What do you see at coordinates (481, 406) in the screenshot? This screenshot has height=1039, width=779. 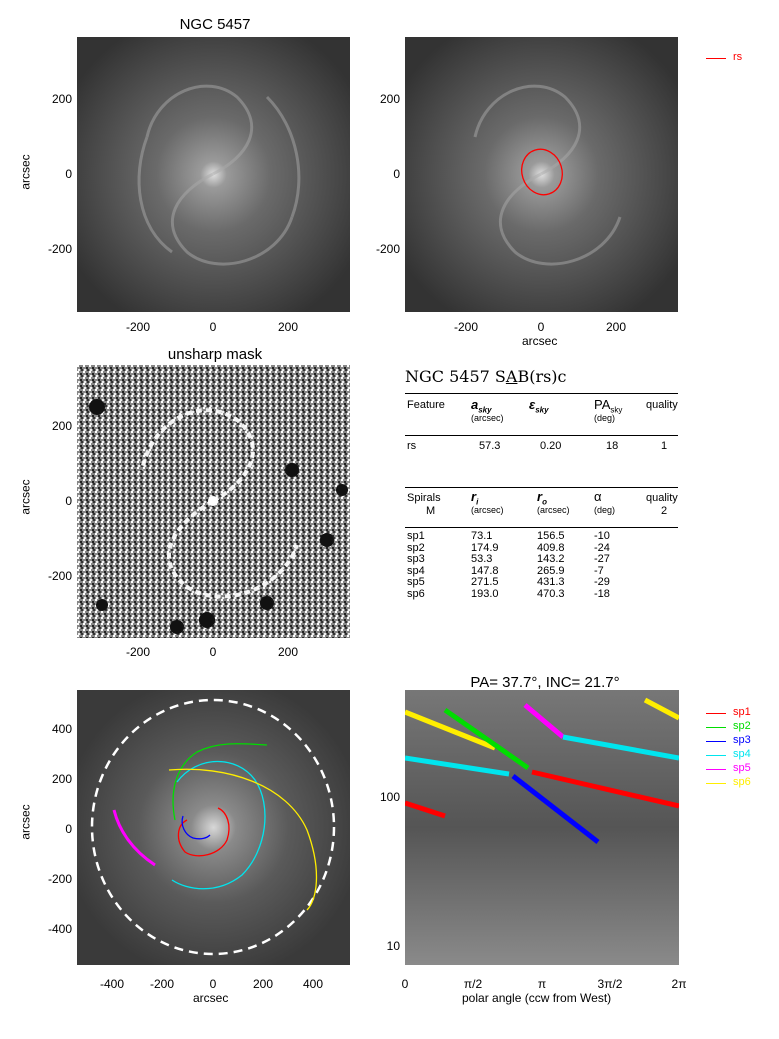 I see `col-a-sky: asky` at bounding box center [481, 406].